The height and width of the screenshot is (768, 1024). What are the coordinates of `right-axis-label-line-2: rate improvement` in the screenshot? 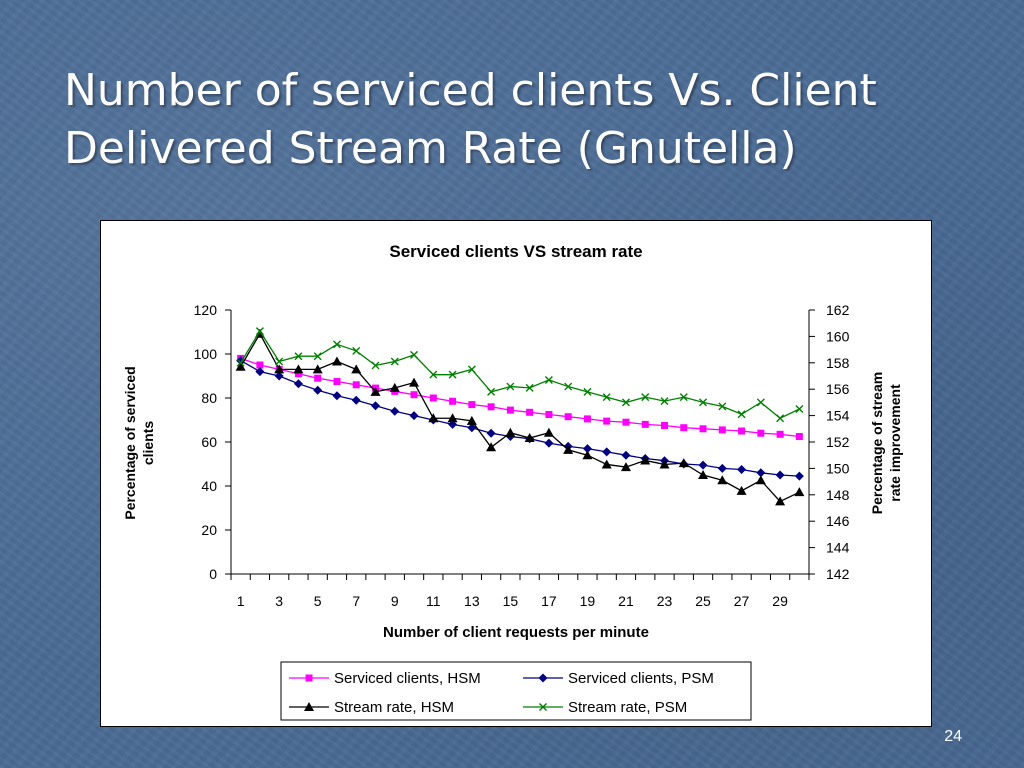 It's located at (895, 443).